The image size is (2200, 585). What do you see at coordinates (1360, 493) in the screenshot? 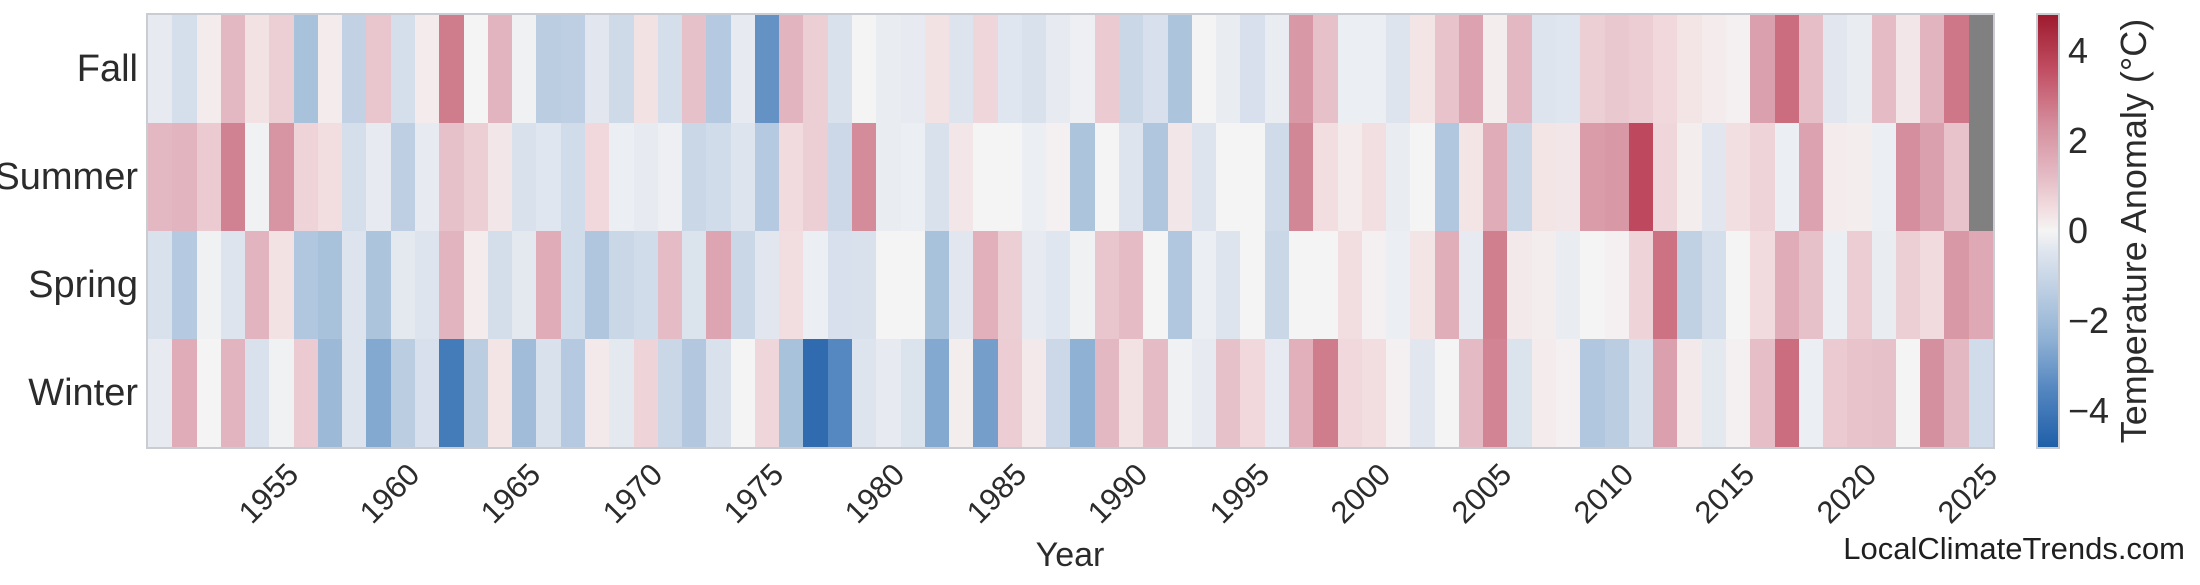
I see `x-tick-label: 2000` at bounding box center [1360, 493].